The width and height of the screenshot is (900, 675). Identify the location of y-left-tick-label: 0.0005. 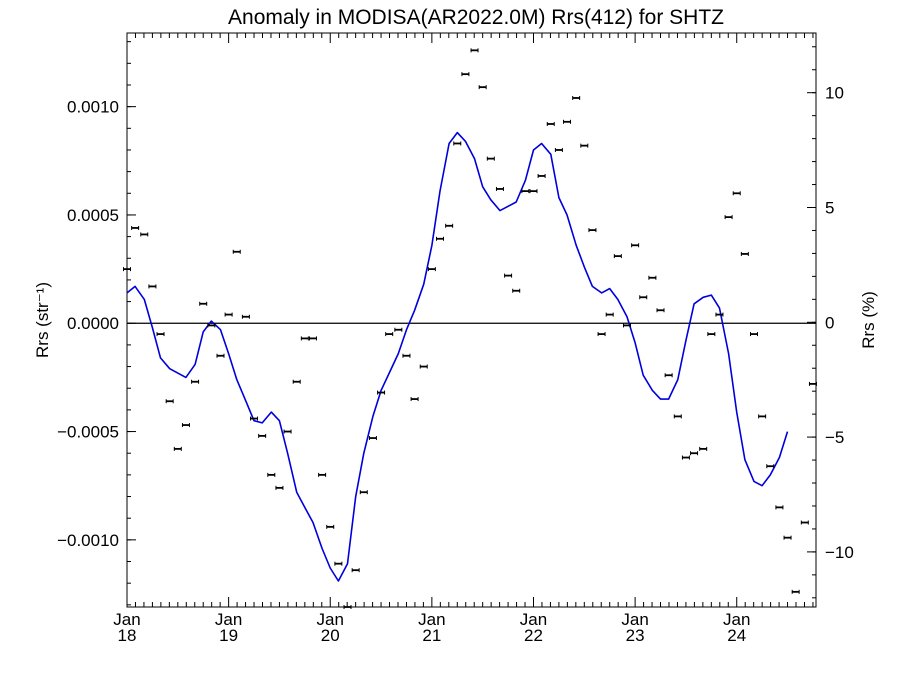
(93, 215).